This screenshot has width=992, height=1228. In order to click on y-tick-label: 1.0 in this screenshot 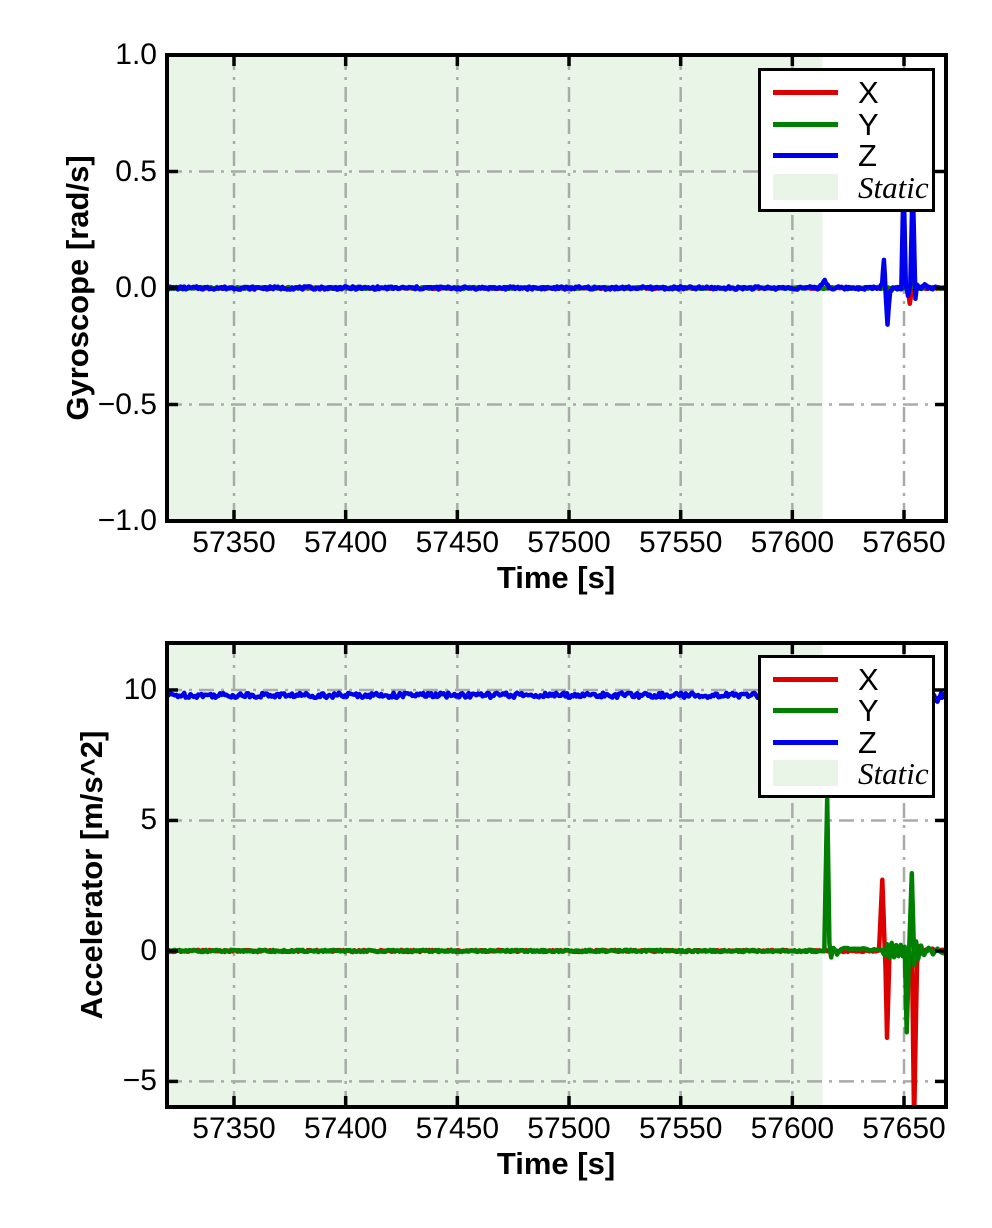, I will do `click(136, 54)`.